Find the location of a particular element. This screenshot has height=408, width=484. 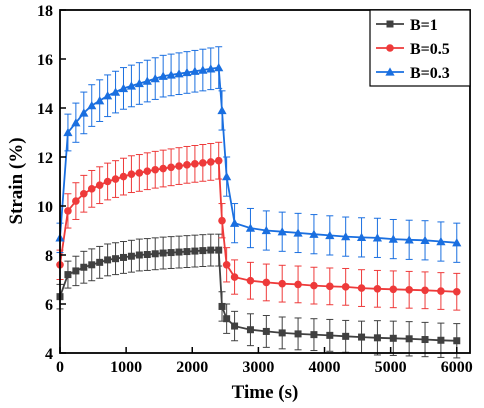

y-tick-label: 16 is located at coordinates (45, 60).